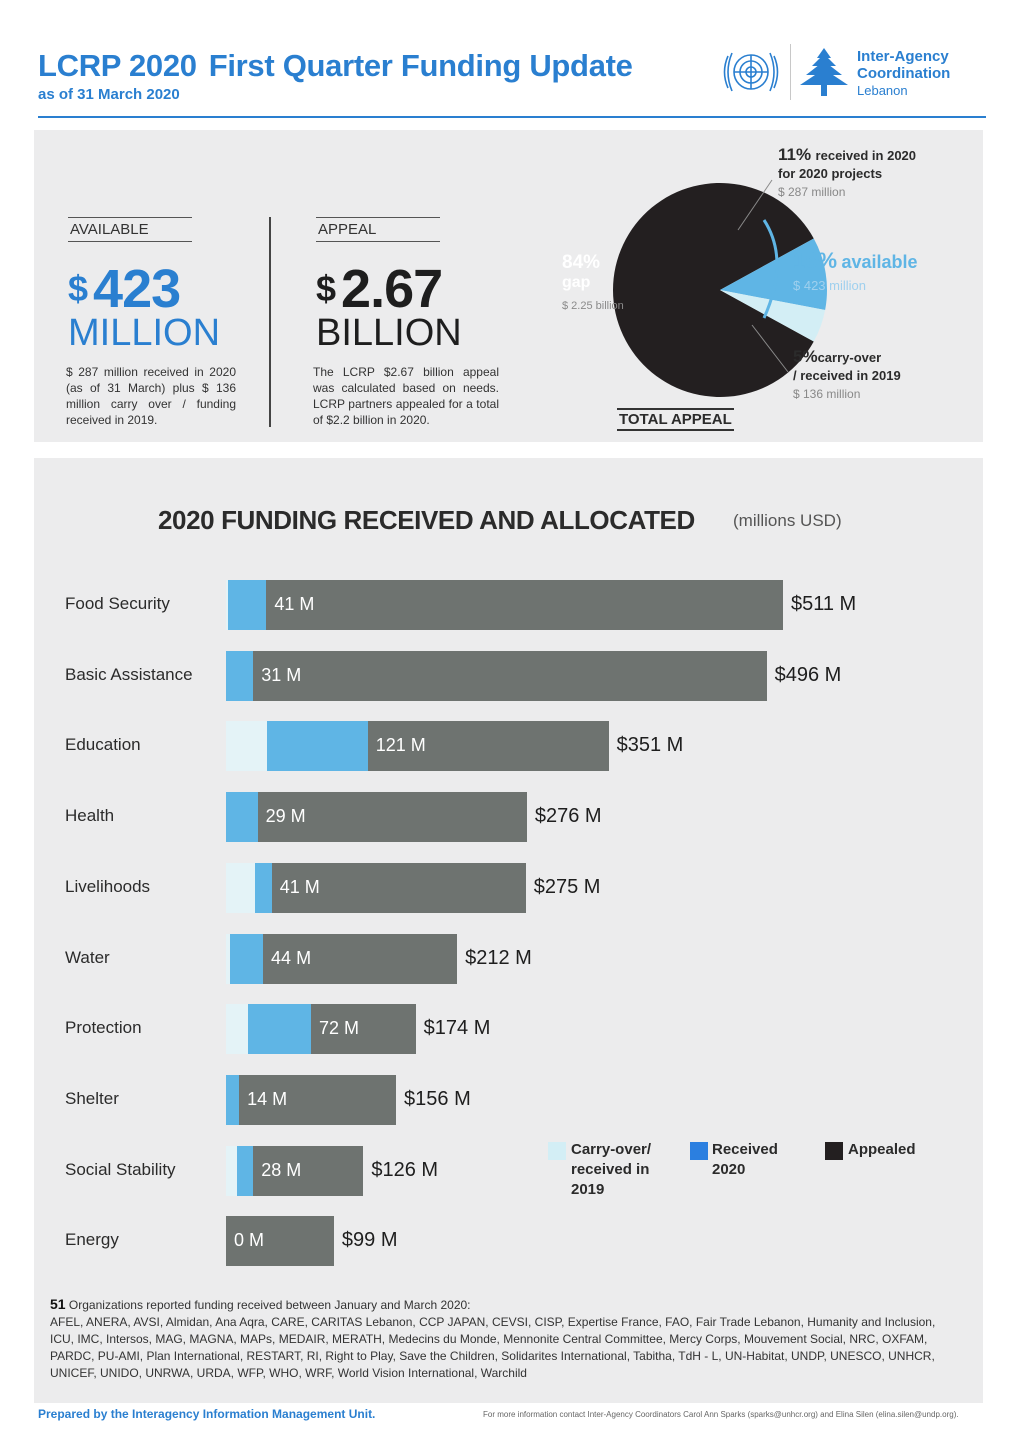 This screenshot has width=1024, height=1449. What do you see at coordinates (713, 289) in the screenshot?
I see `pie-slice-gap` at bounding box center [713, 289].